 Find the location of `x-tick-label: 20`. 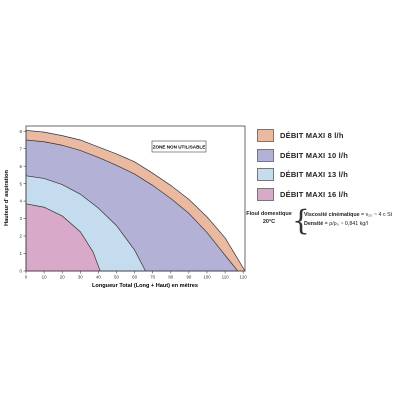

x-tick-label: 20 is located at coordinates (62, 277).